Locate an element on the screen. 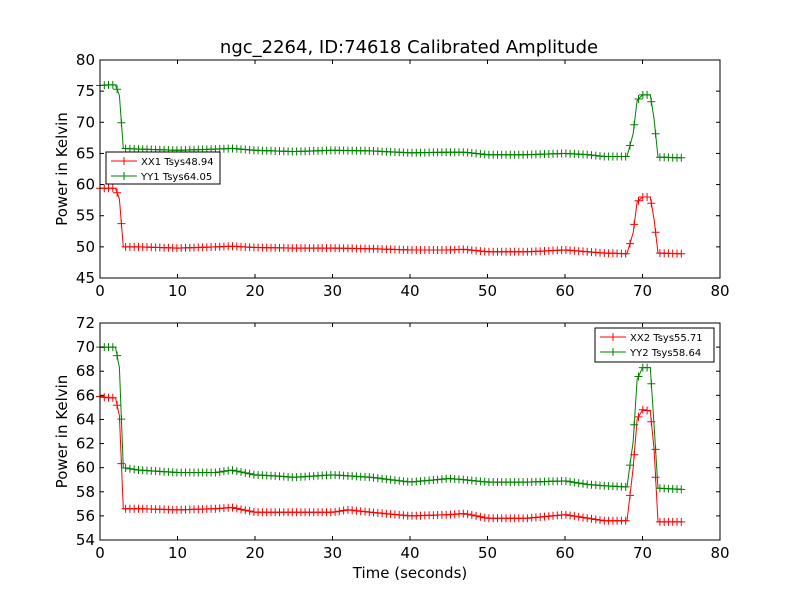 The height and width of the screenshot is (600, 800). y-tick-label: 45 is located at coordinates (85, 278).